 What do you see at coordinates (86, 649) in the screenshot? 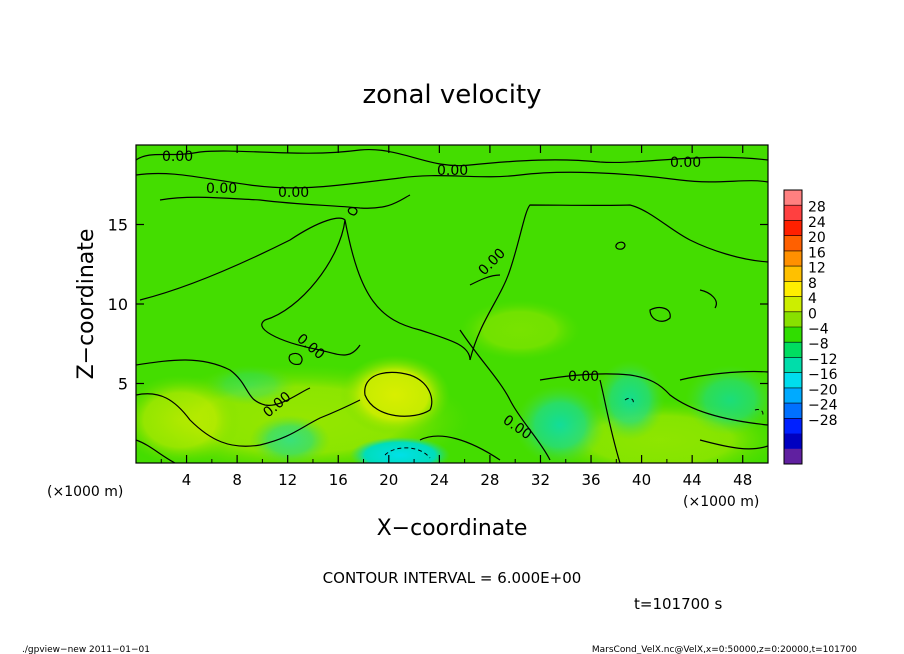
I see `footer-left: ./gpview−new 2011−01−01` at bounding box center [86, 649].